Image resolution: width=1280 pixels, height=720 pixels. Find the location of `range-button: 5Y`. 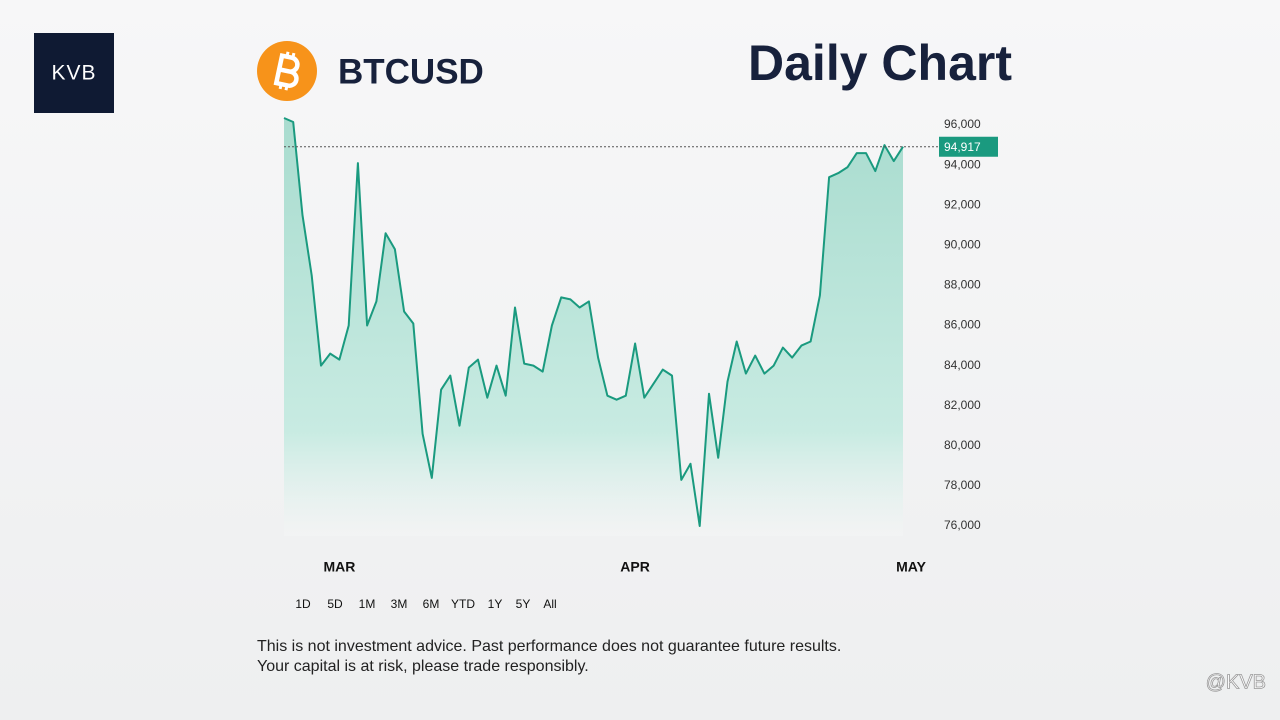

range-button: 5Y is located at coordinates (523, 604).